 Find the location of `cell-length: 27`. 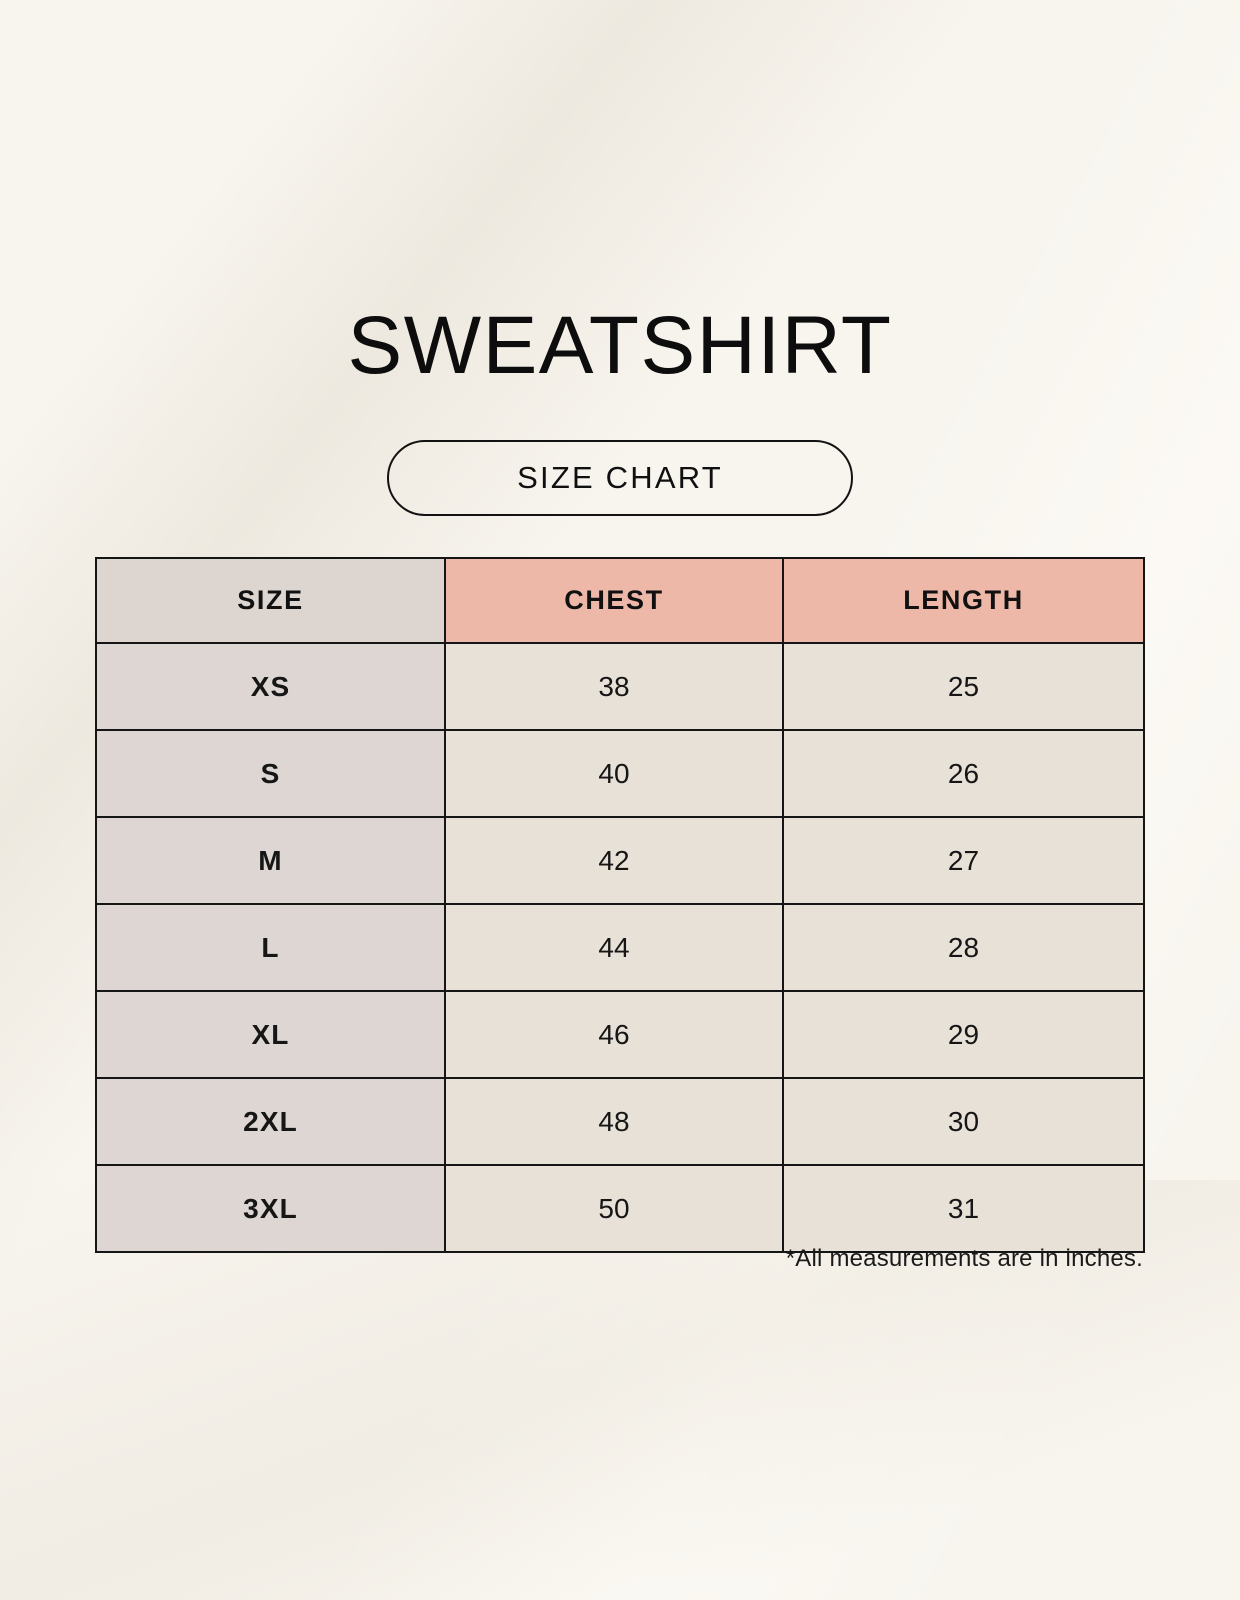

cell-length: 27 is located at coordinates (963, 860).